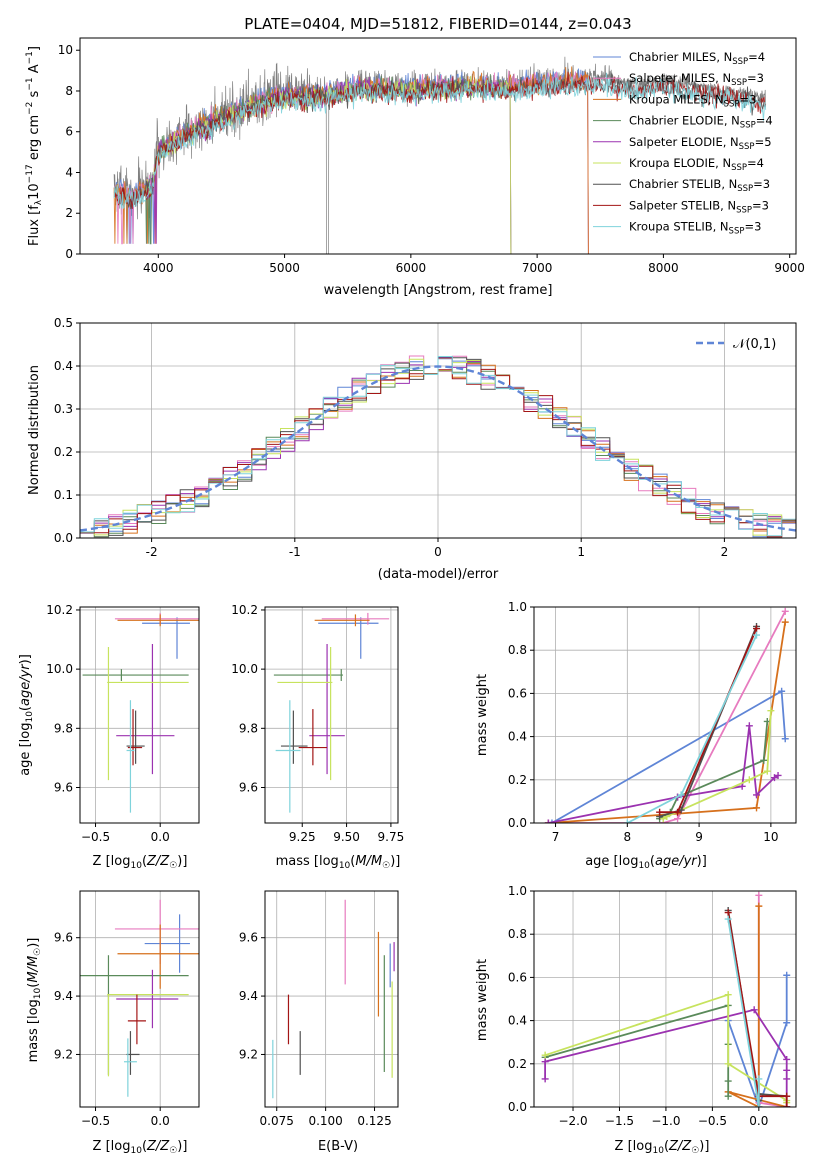 This screenshot has width=819, height=1170. I want to click on residuals-xtick-label: -1, so click(295, 552).